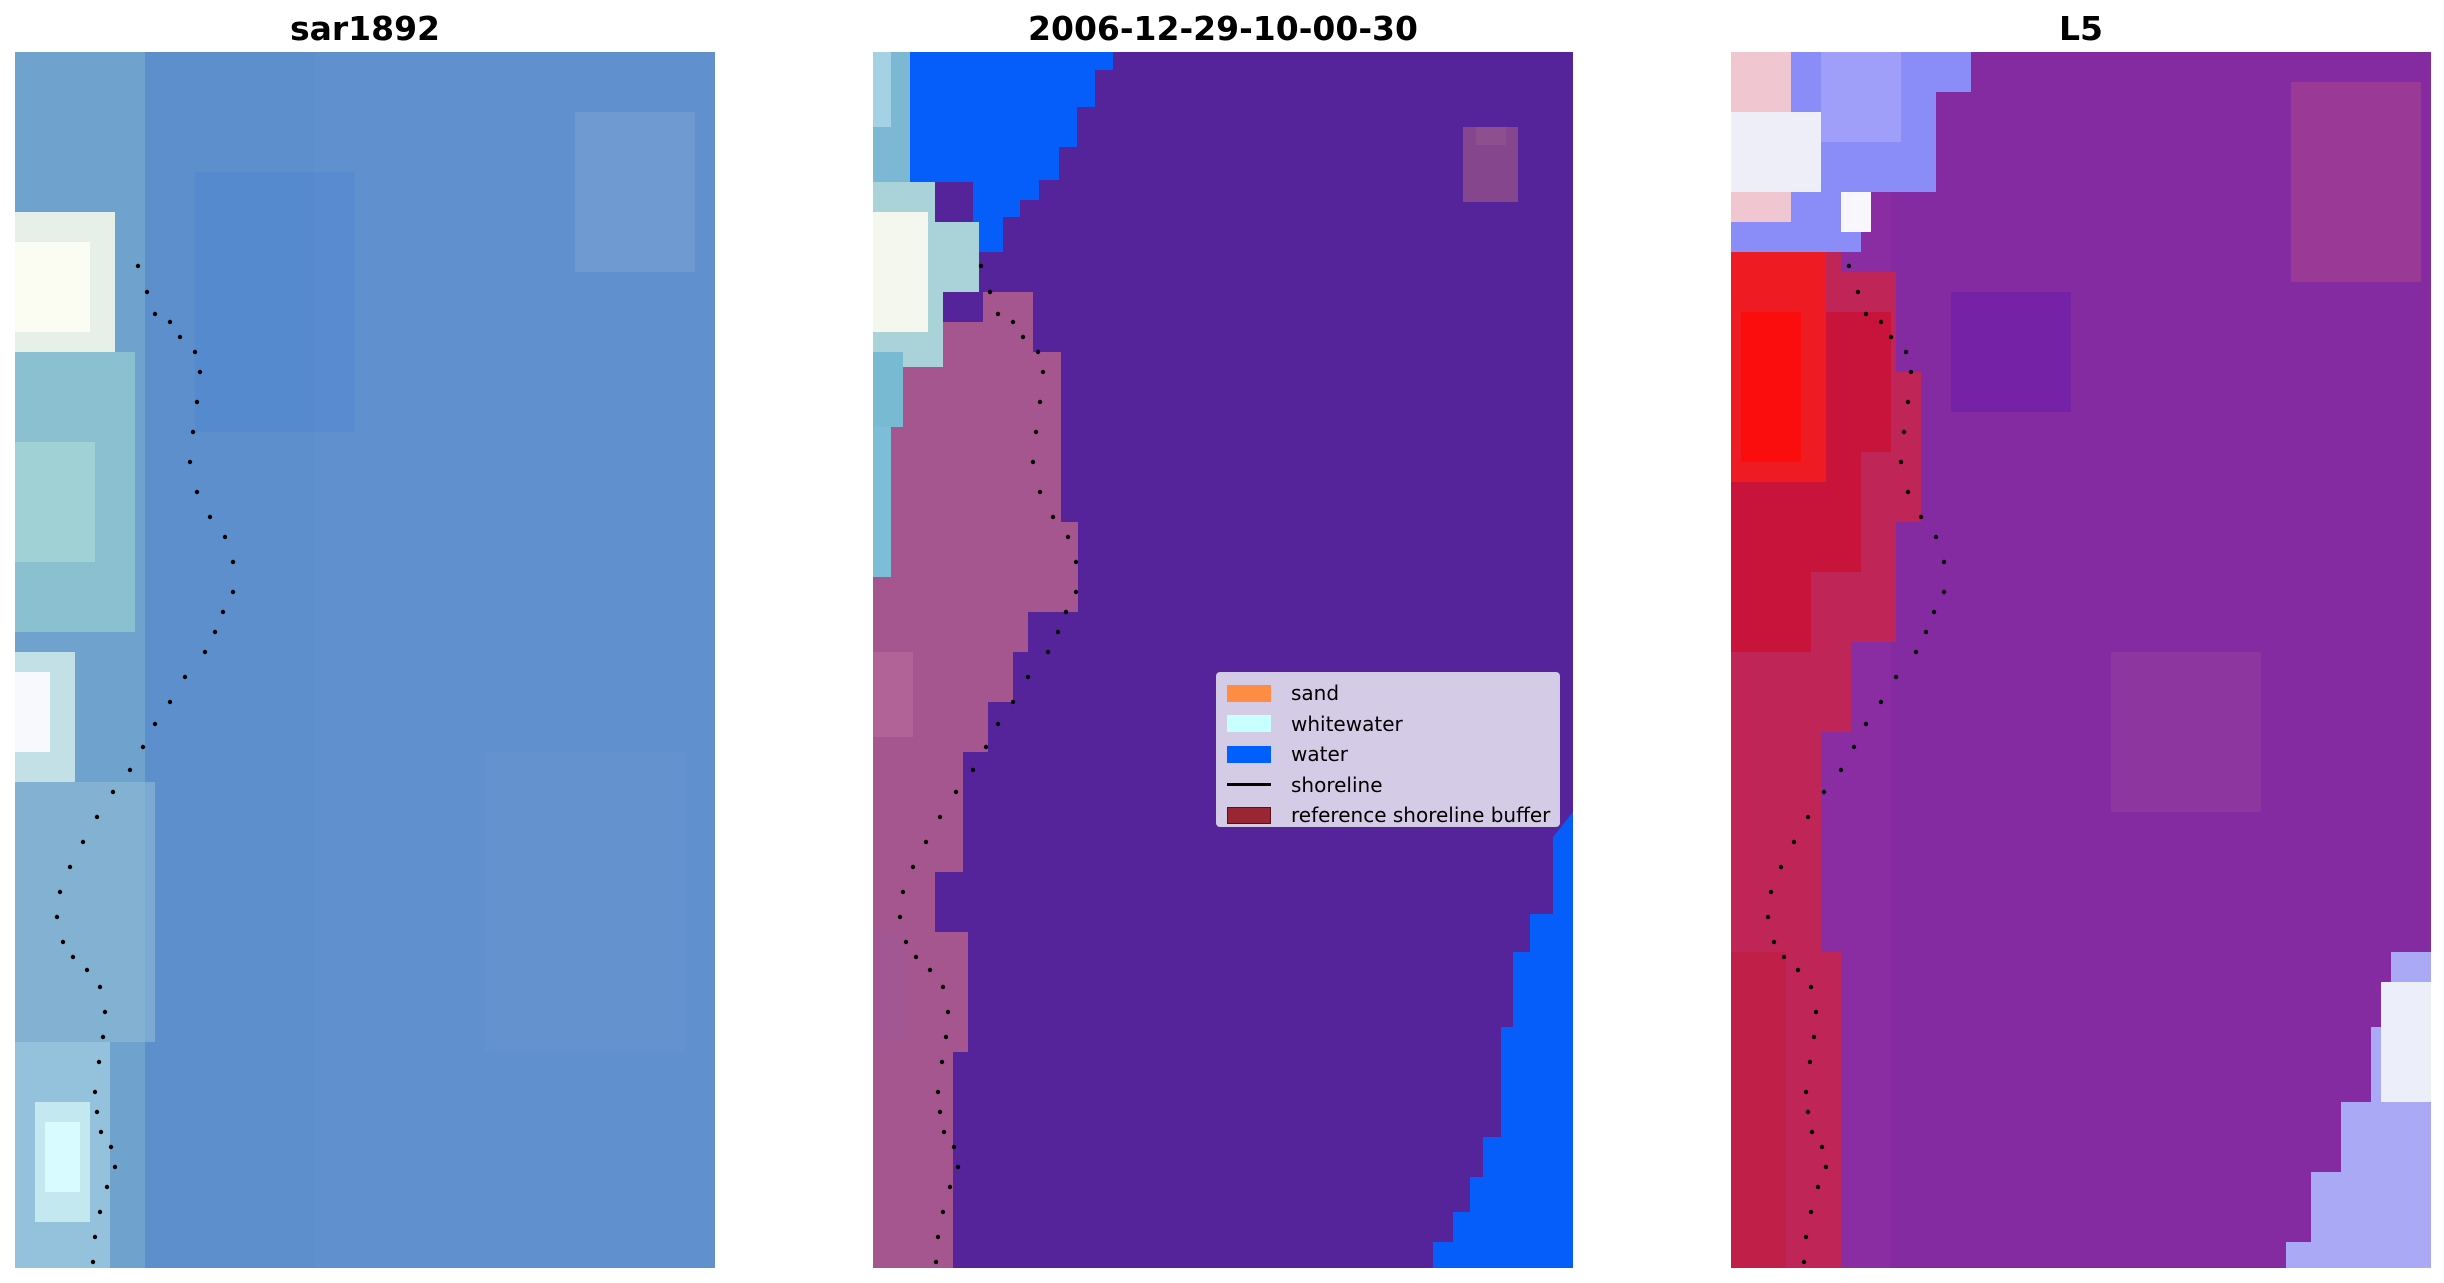 Image resolution: width=2444 pixels, height=1283 pixels. What do you see at coordinates (1249, 754) in the screenshot?
I see `legend-swatch-water` at bounding box center [1249, 754].